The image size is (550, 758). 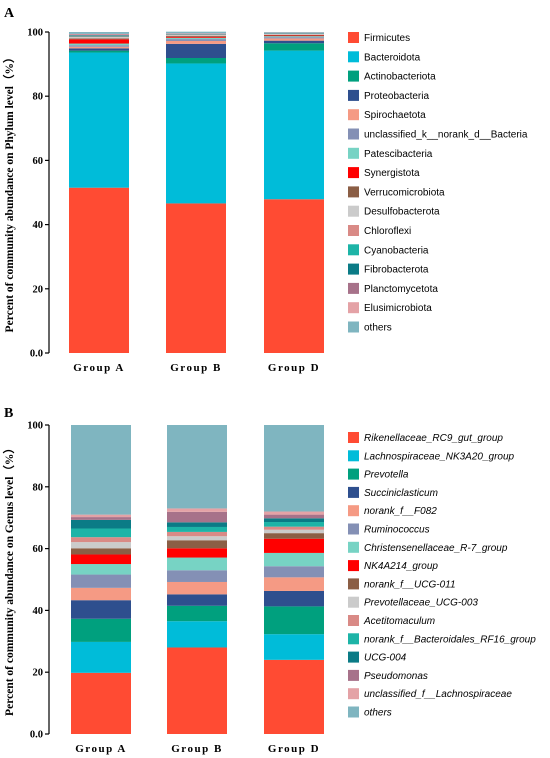 What do you see at coordinates (395, 115) in the screenshot?
I see `panel-a-legend-label: Spirochaetota` at bounding box center [395, 115].